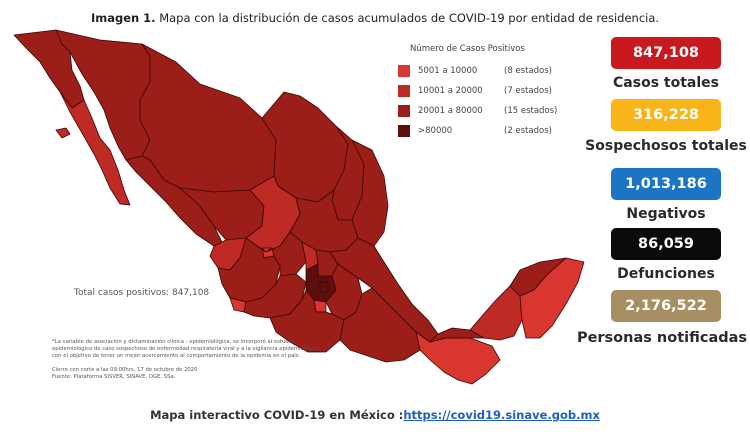  What do you see at coordinates (95, 148) in the screenshot?
I see `state-baja-california-sur` at bounding box center [95, 148].